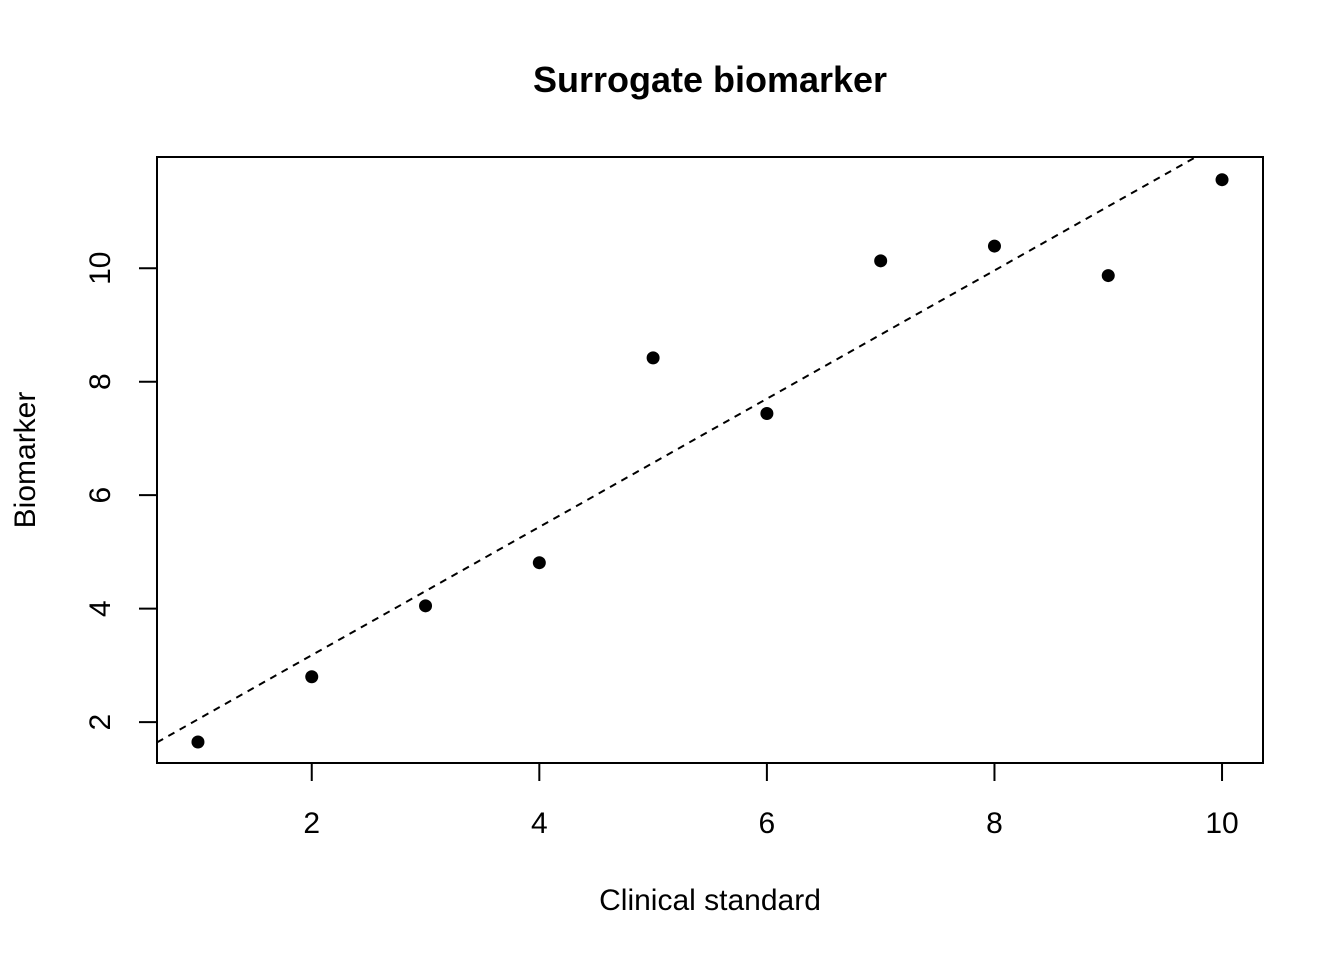  I want to click on x-axis: 2 4 6 8 10, so click(771, 801).